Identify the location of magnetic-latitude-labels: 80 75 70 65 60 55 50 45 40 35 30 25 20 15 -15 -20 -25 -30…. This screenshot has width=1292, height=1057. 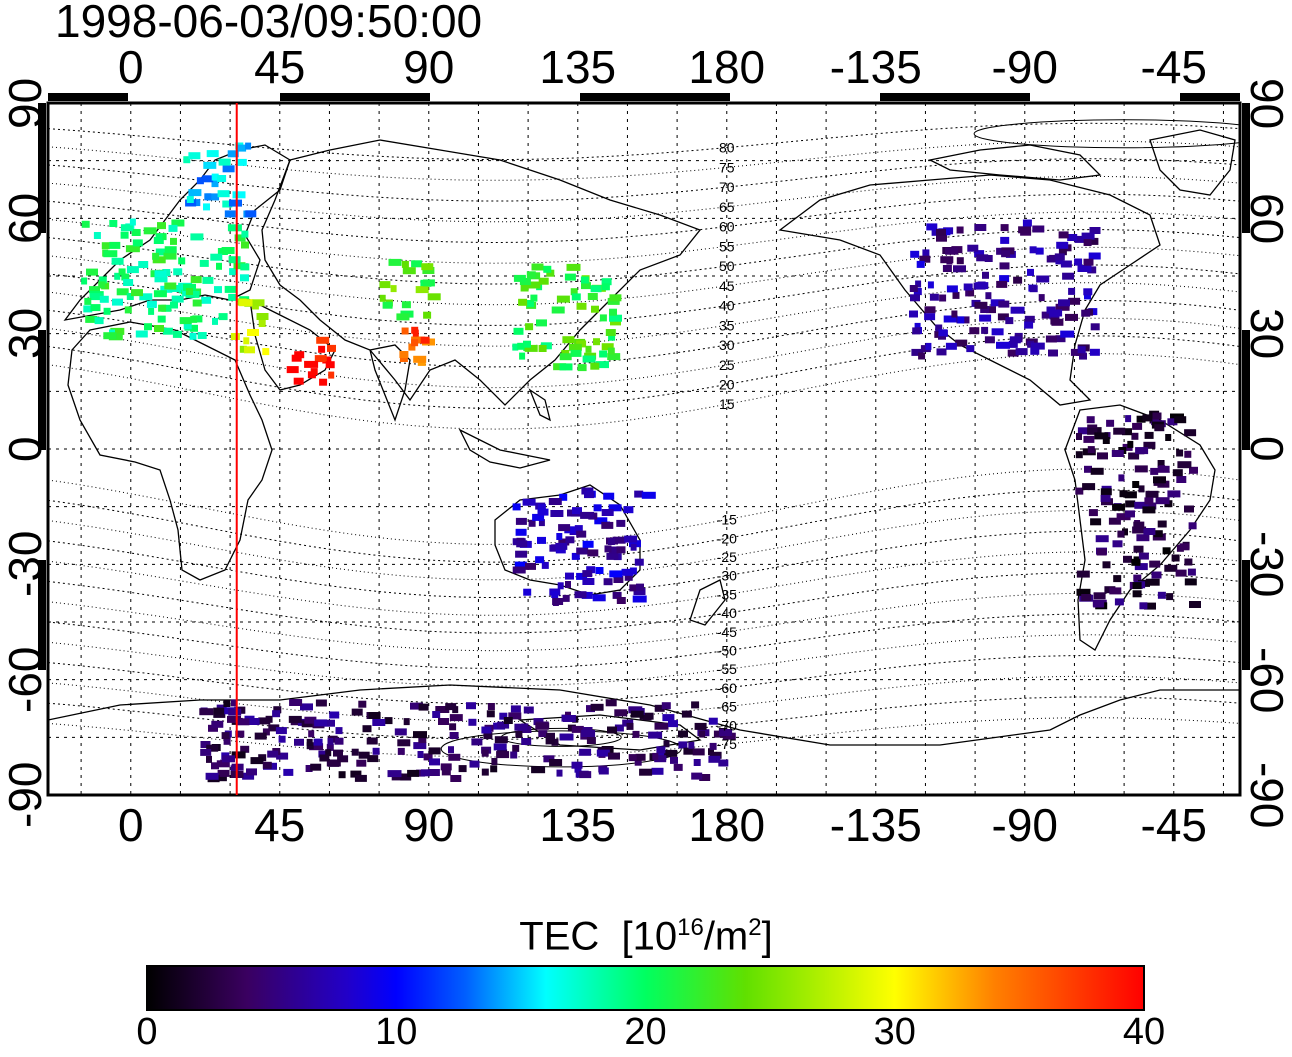
(727, 446).